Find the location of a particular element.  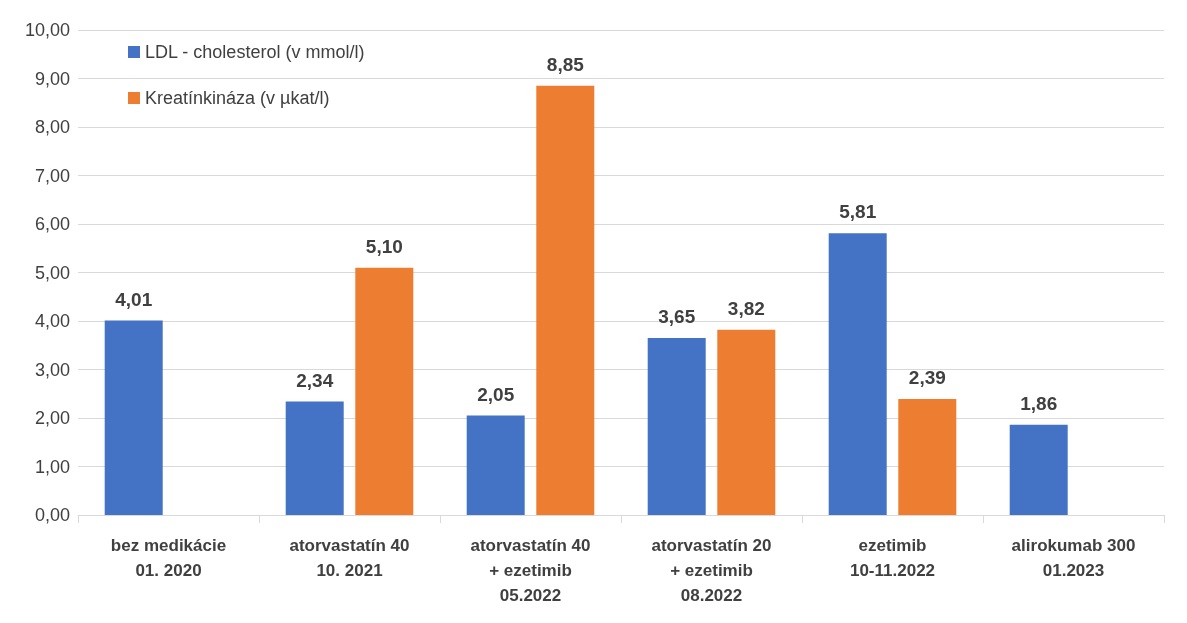

y-tick-label: 2,00 is located at coordinates (52, 418).